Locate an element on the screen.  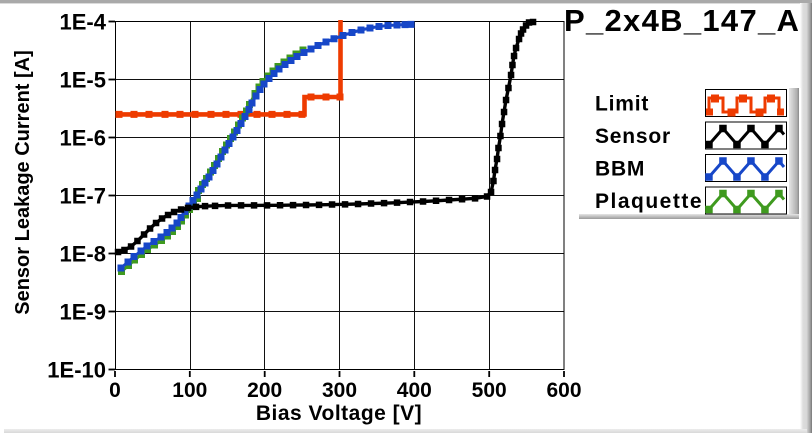
svg-text: 600 is located at coordinates (563, 390).